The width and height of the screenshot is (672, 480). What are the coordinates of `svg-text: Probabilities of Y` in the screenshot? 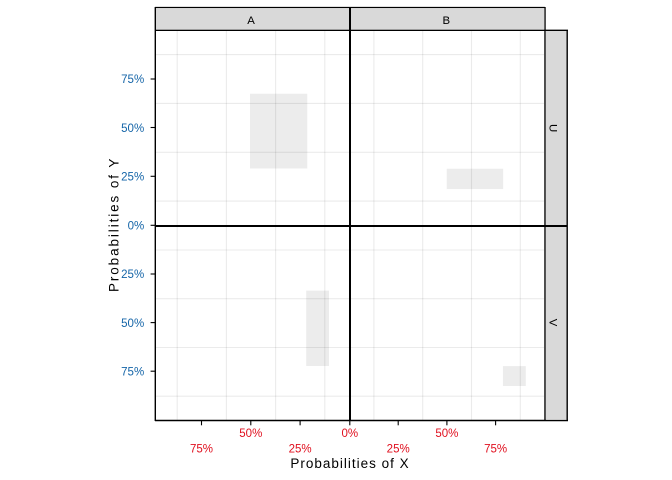 It's located at (114, 224).